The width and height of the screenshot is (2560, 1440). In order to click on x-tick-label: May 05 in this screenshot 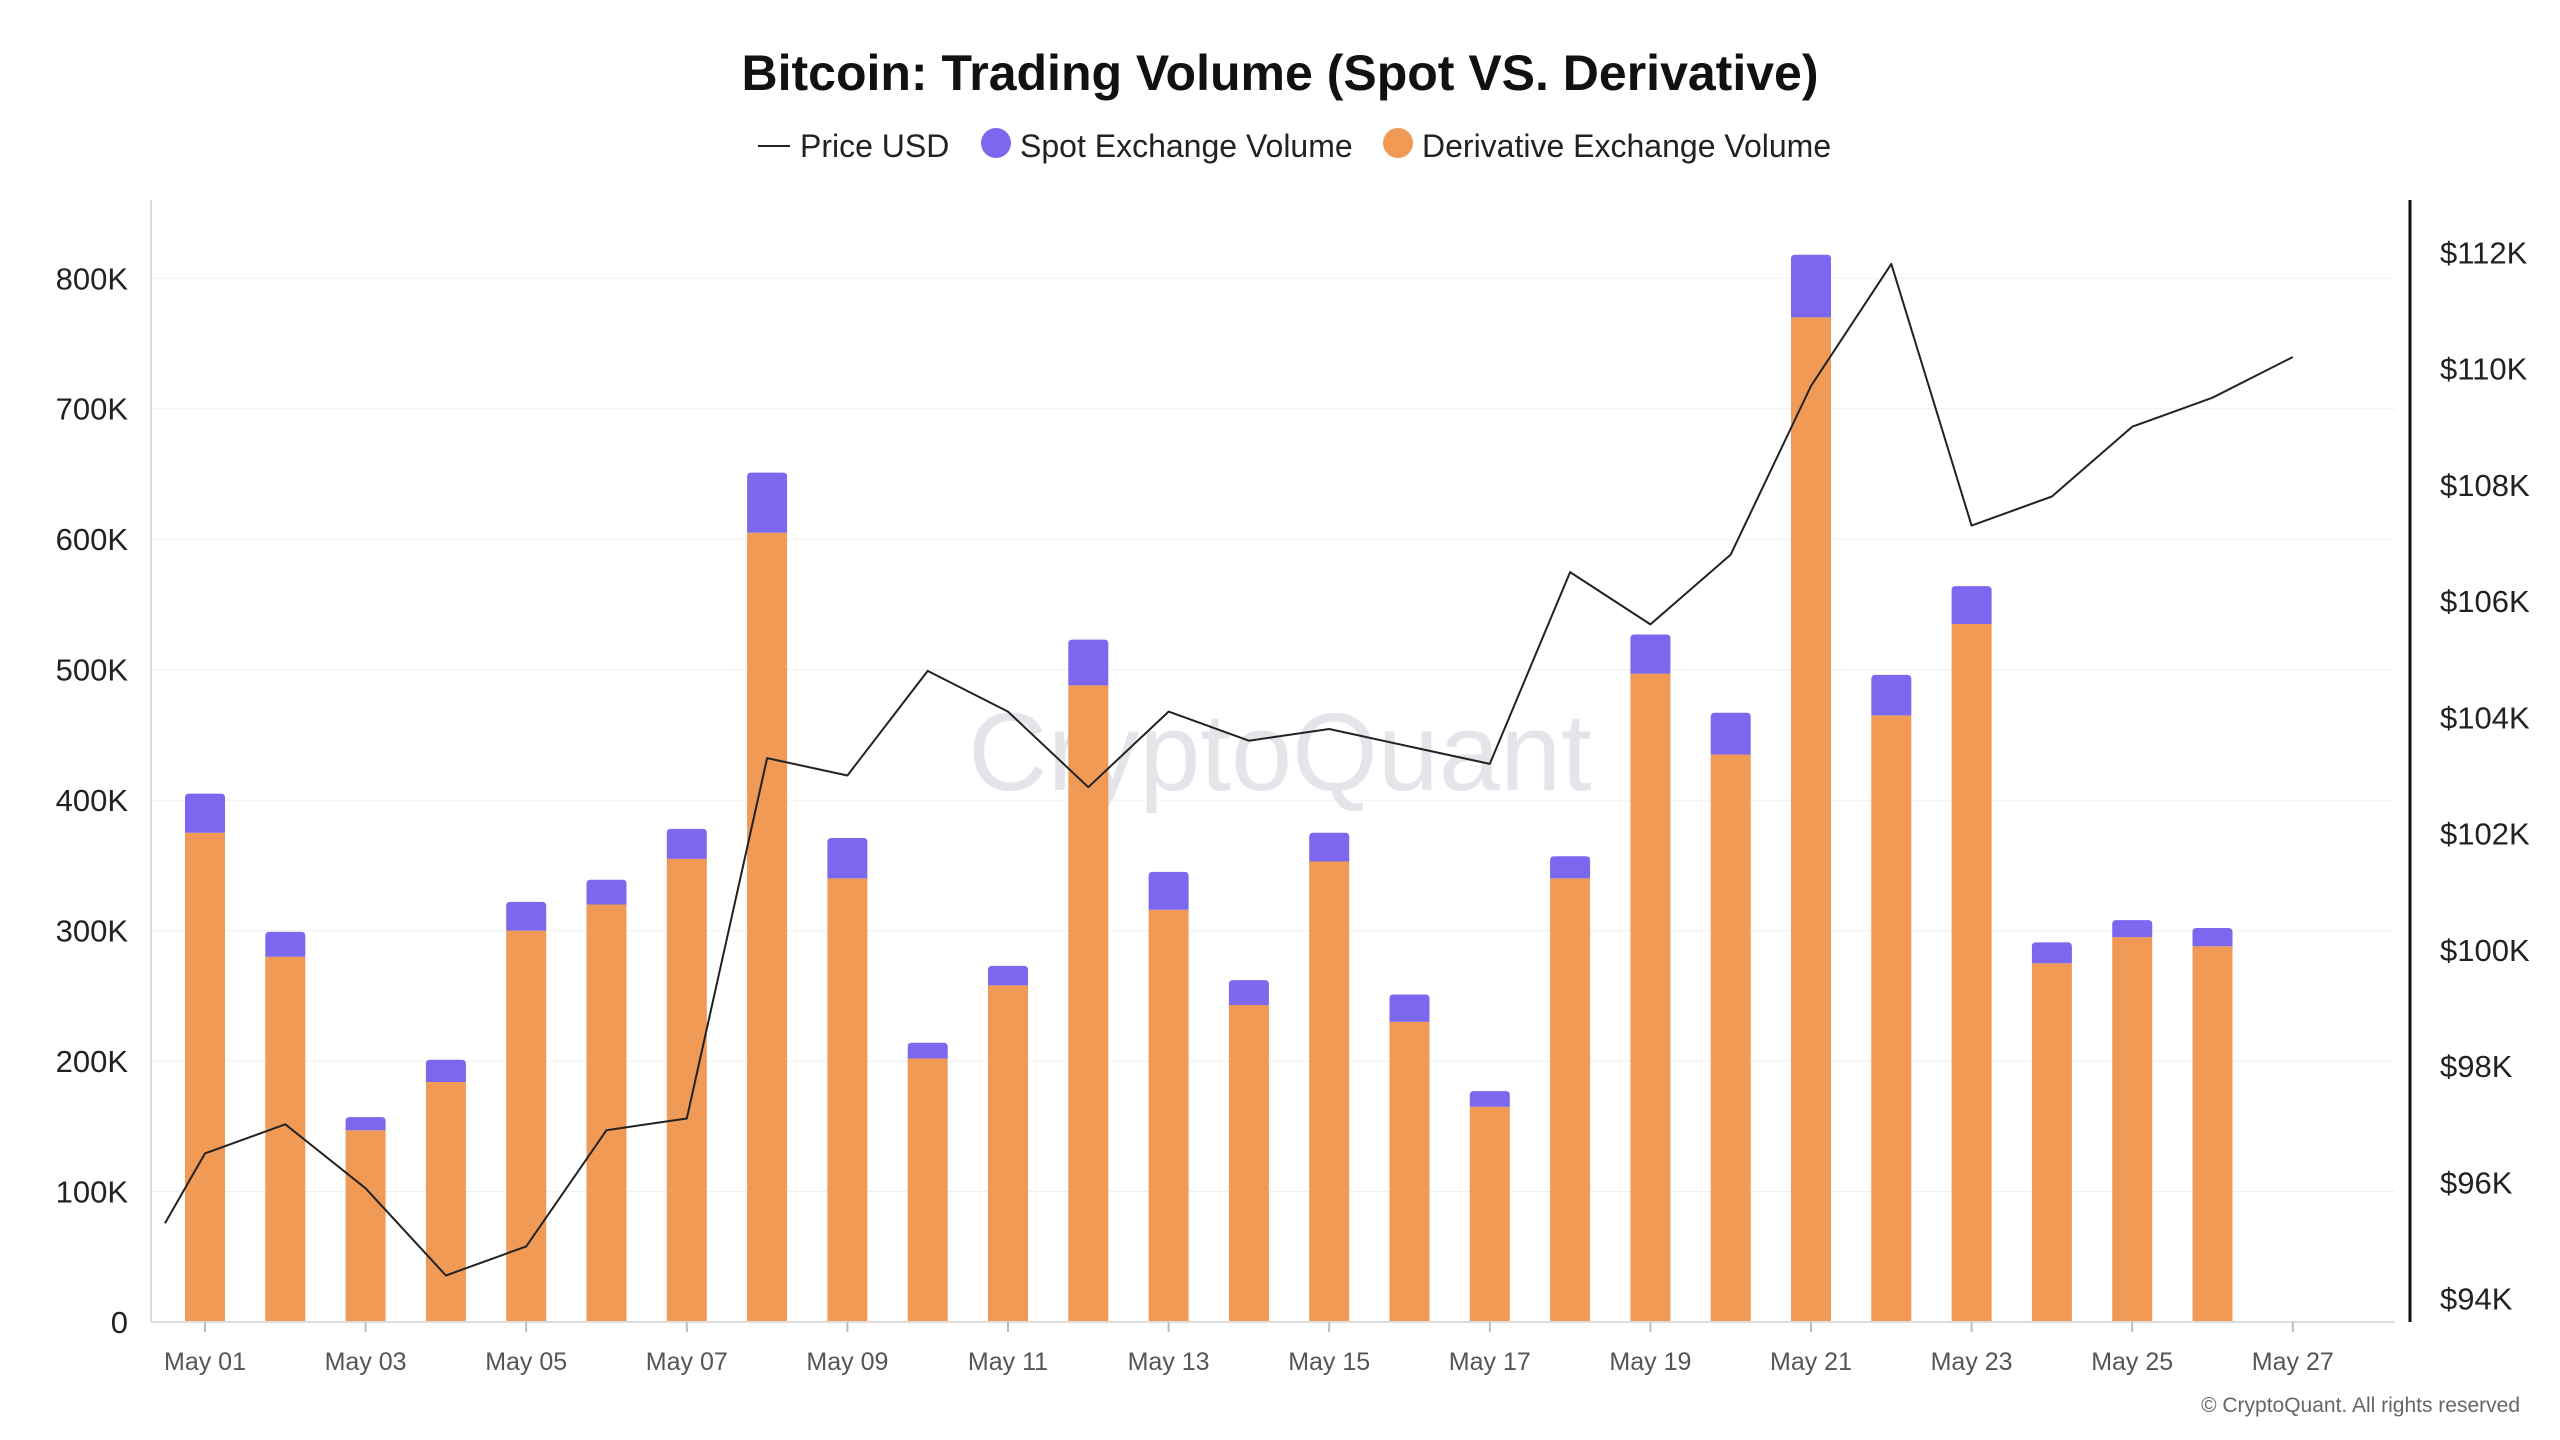, I will do `click(526, 1362)`.